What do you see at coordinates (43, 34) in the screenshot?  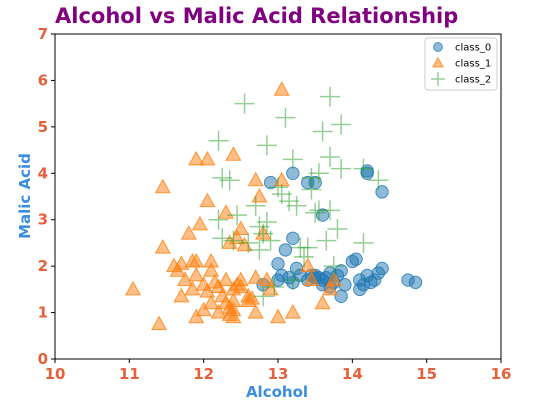 I see `y-tick-label: 7` at bounding box center [43, 34].